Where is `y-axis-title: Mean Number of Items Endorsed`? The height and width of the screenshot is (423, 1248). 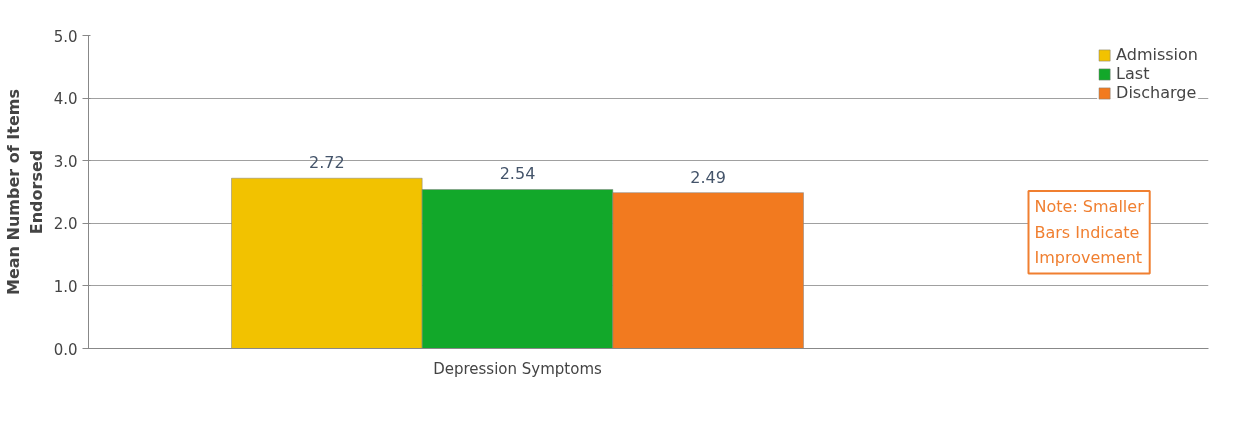
y-axis-title: Mean Number of Items Endorsed is located at coordinates (24, 192).